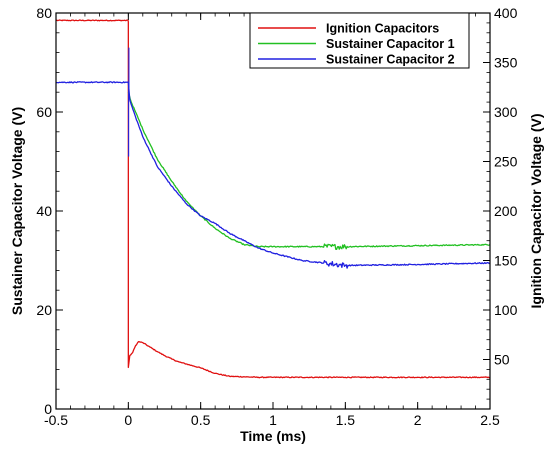 Image resolution: width=550 pixels, height=449 pixels. Describe the element at coordinates (273, 420) in the screenshot. I see `x-tick-label: 1` at that location.